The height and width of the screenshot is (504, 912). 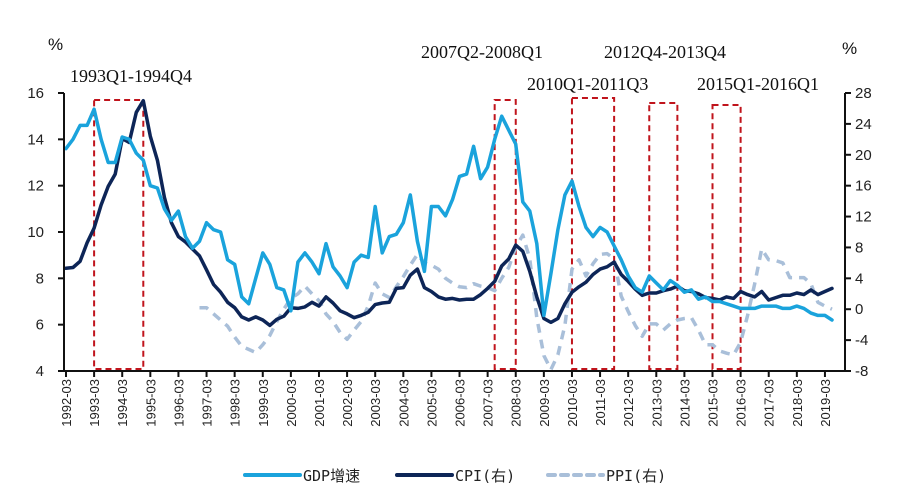 What do you see at coordinates (665, 52) in the screenshot?
I see `annotation-label: 2012Q4-2013Q4` at bounding box center [665, 52].